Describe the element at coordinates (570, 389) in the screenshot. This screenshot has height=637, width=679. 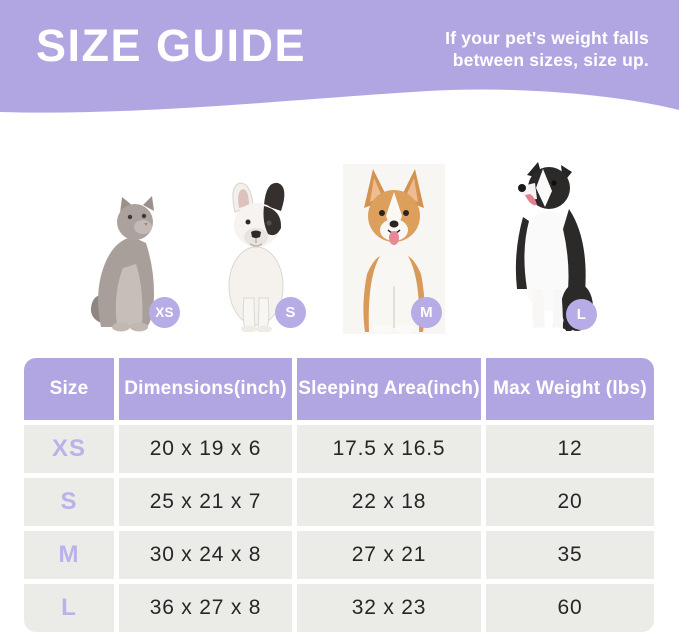
I see `column-header-max-weight: Max Weight (lbs)` at that location.